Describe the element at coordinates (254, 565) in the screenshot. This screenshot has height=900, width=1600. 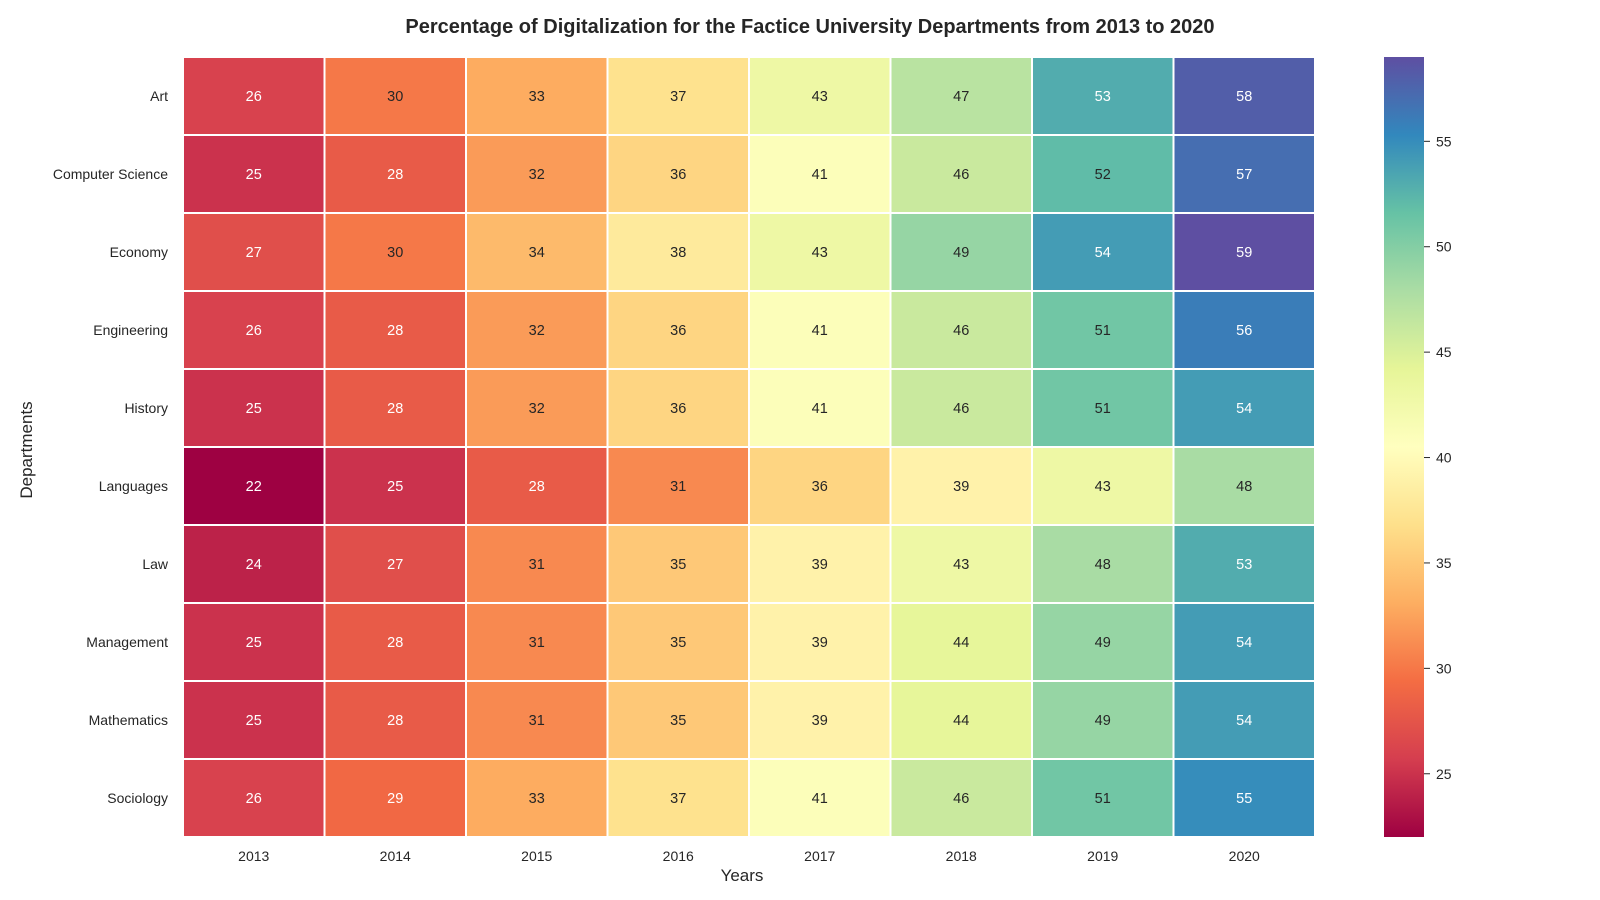
I see `cell-value-label: 24` at that location.